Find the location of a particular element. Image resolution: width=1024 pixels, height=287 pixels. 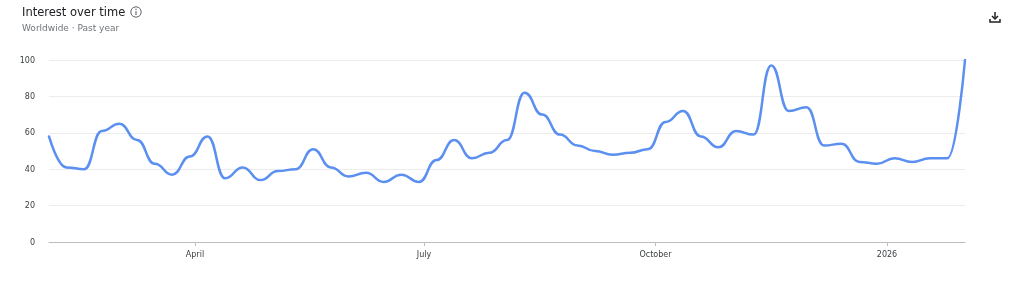

y-tick-label: 100 is located at coordinates (27, 60).